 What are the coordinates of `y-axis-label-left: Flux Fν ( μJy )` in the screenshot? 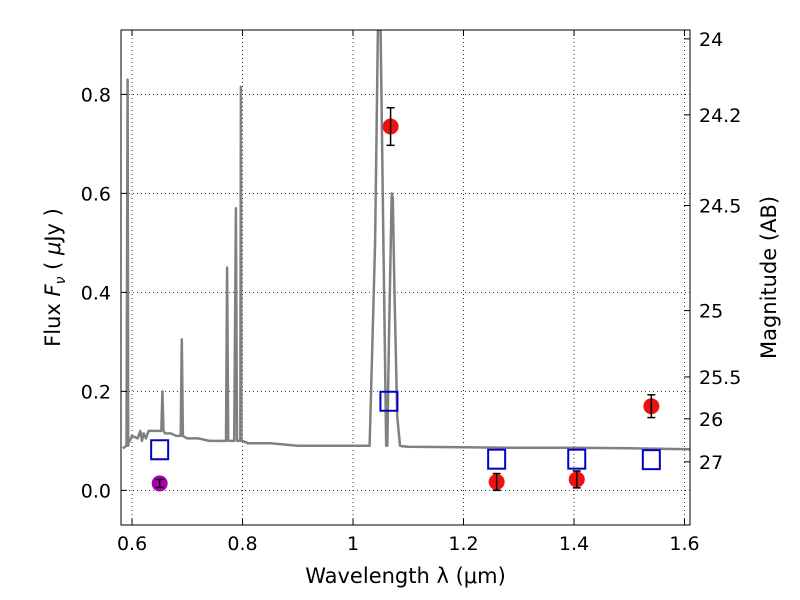 It's located at (55, 277).